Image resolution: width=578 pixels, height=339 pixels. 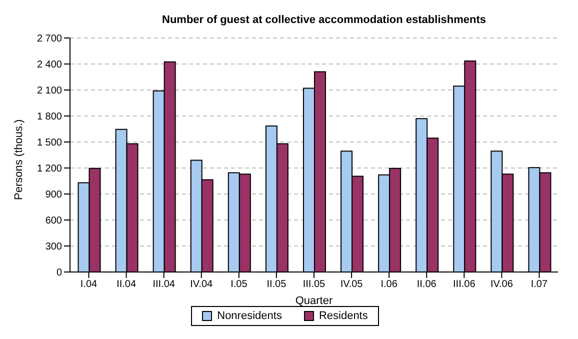 I want to click on x-tick-label: III.06, so click(x=464, y=284).